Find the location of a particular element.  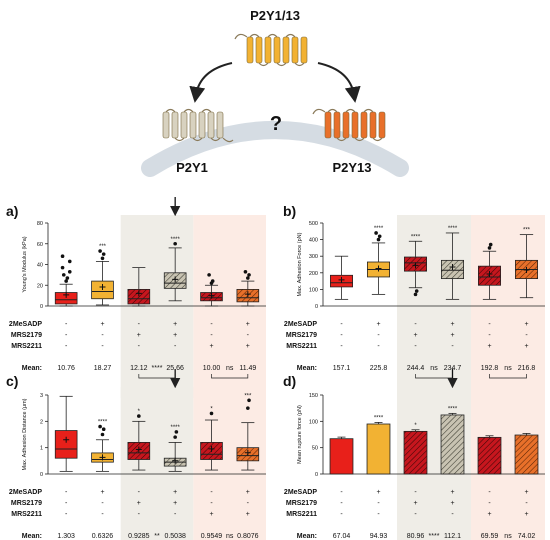

top-receptor-label: P2Y1/13 is located at coordinates (275, 15).